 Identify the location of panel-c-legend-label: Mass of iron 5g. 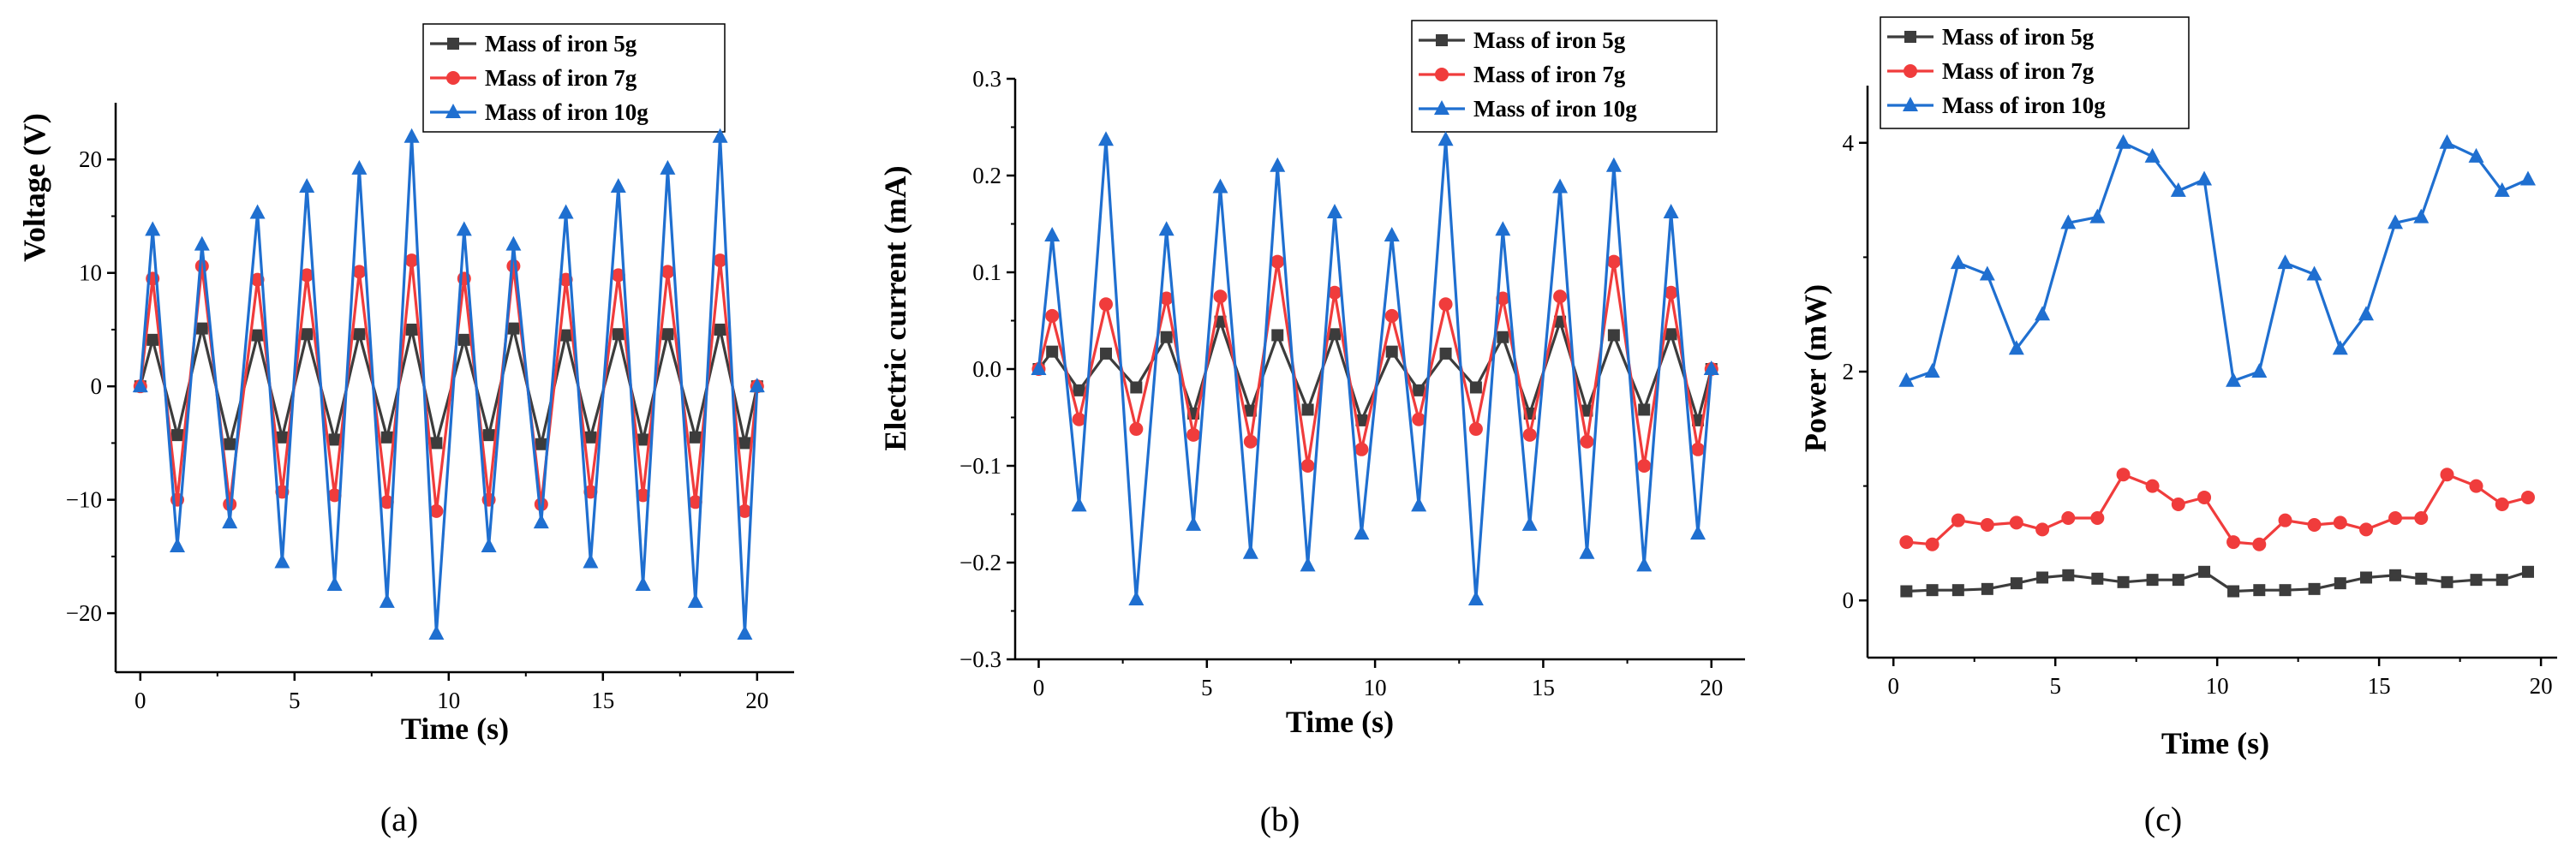
(2018, 37).